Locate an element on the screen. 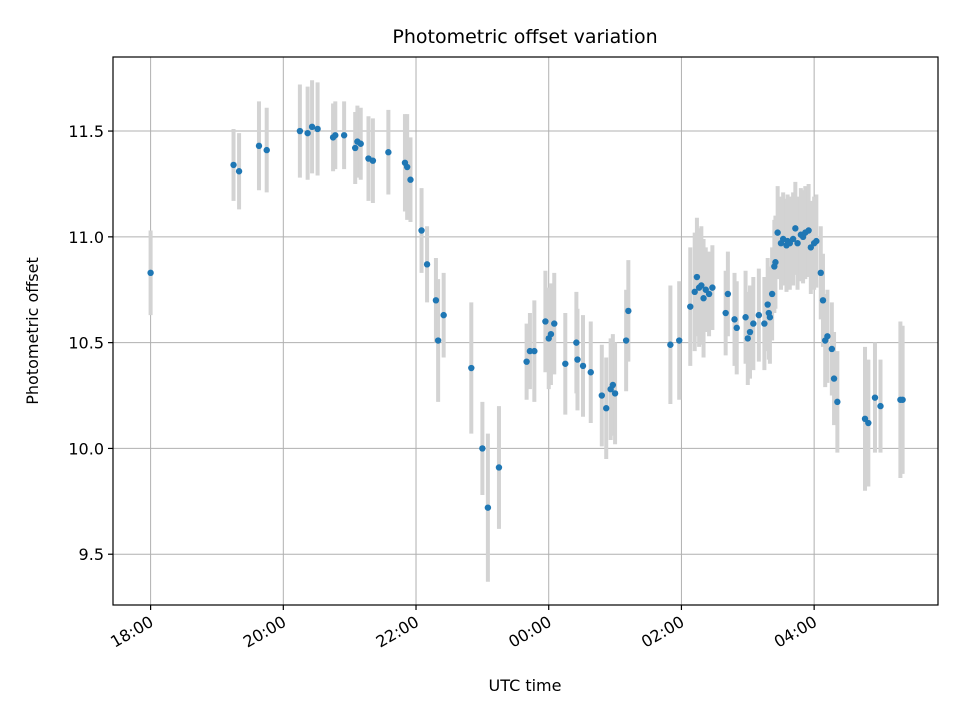  y-tick-label: 11.0 is located at coordinates (86, 237).